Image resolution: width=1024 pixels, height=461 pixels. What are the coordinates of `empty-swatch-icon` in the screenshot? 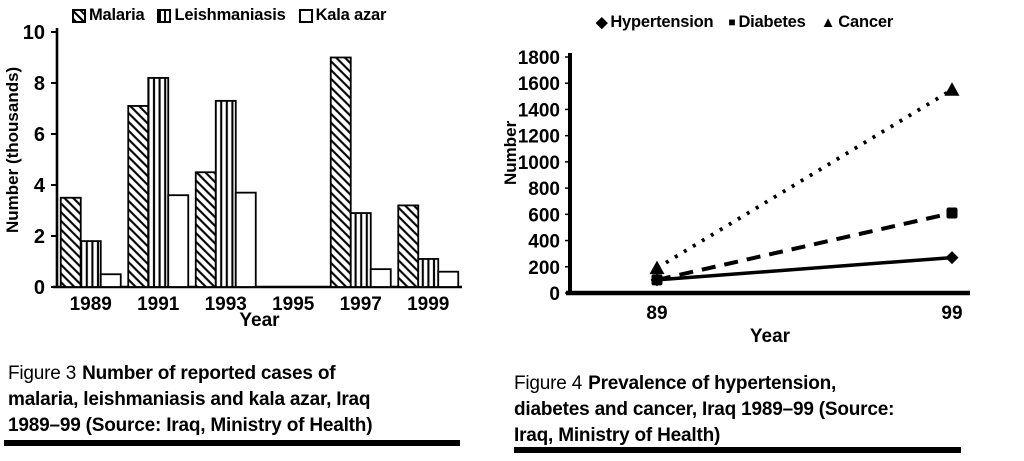 It's located at (305, 15).